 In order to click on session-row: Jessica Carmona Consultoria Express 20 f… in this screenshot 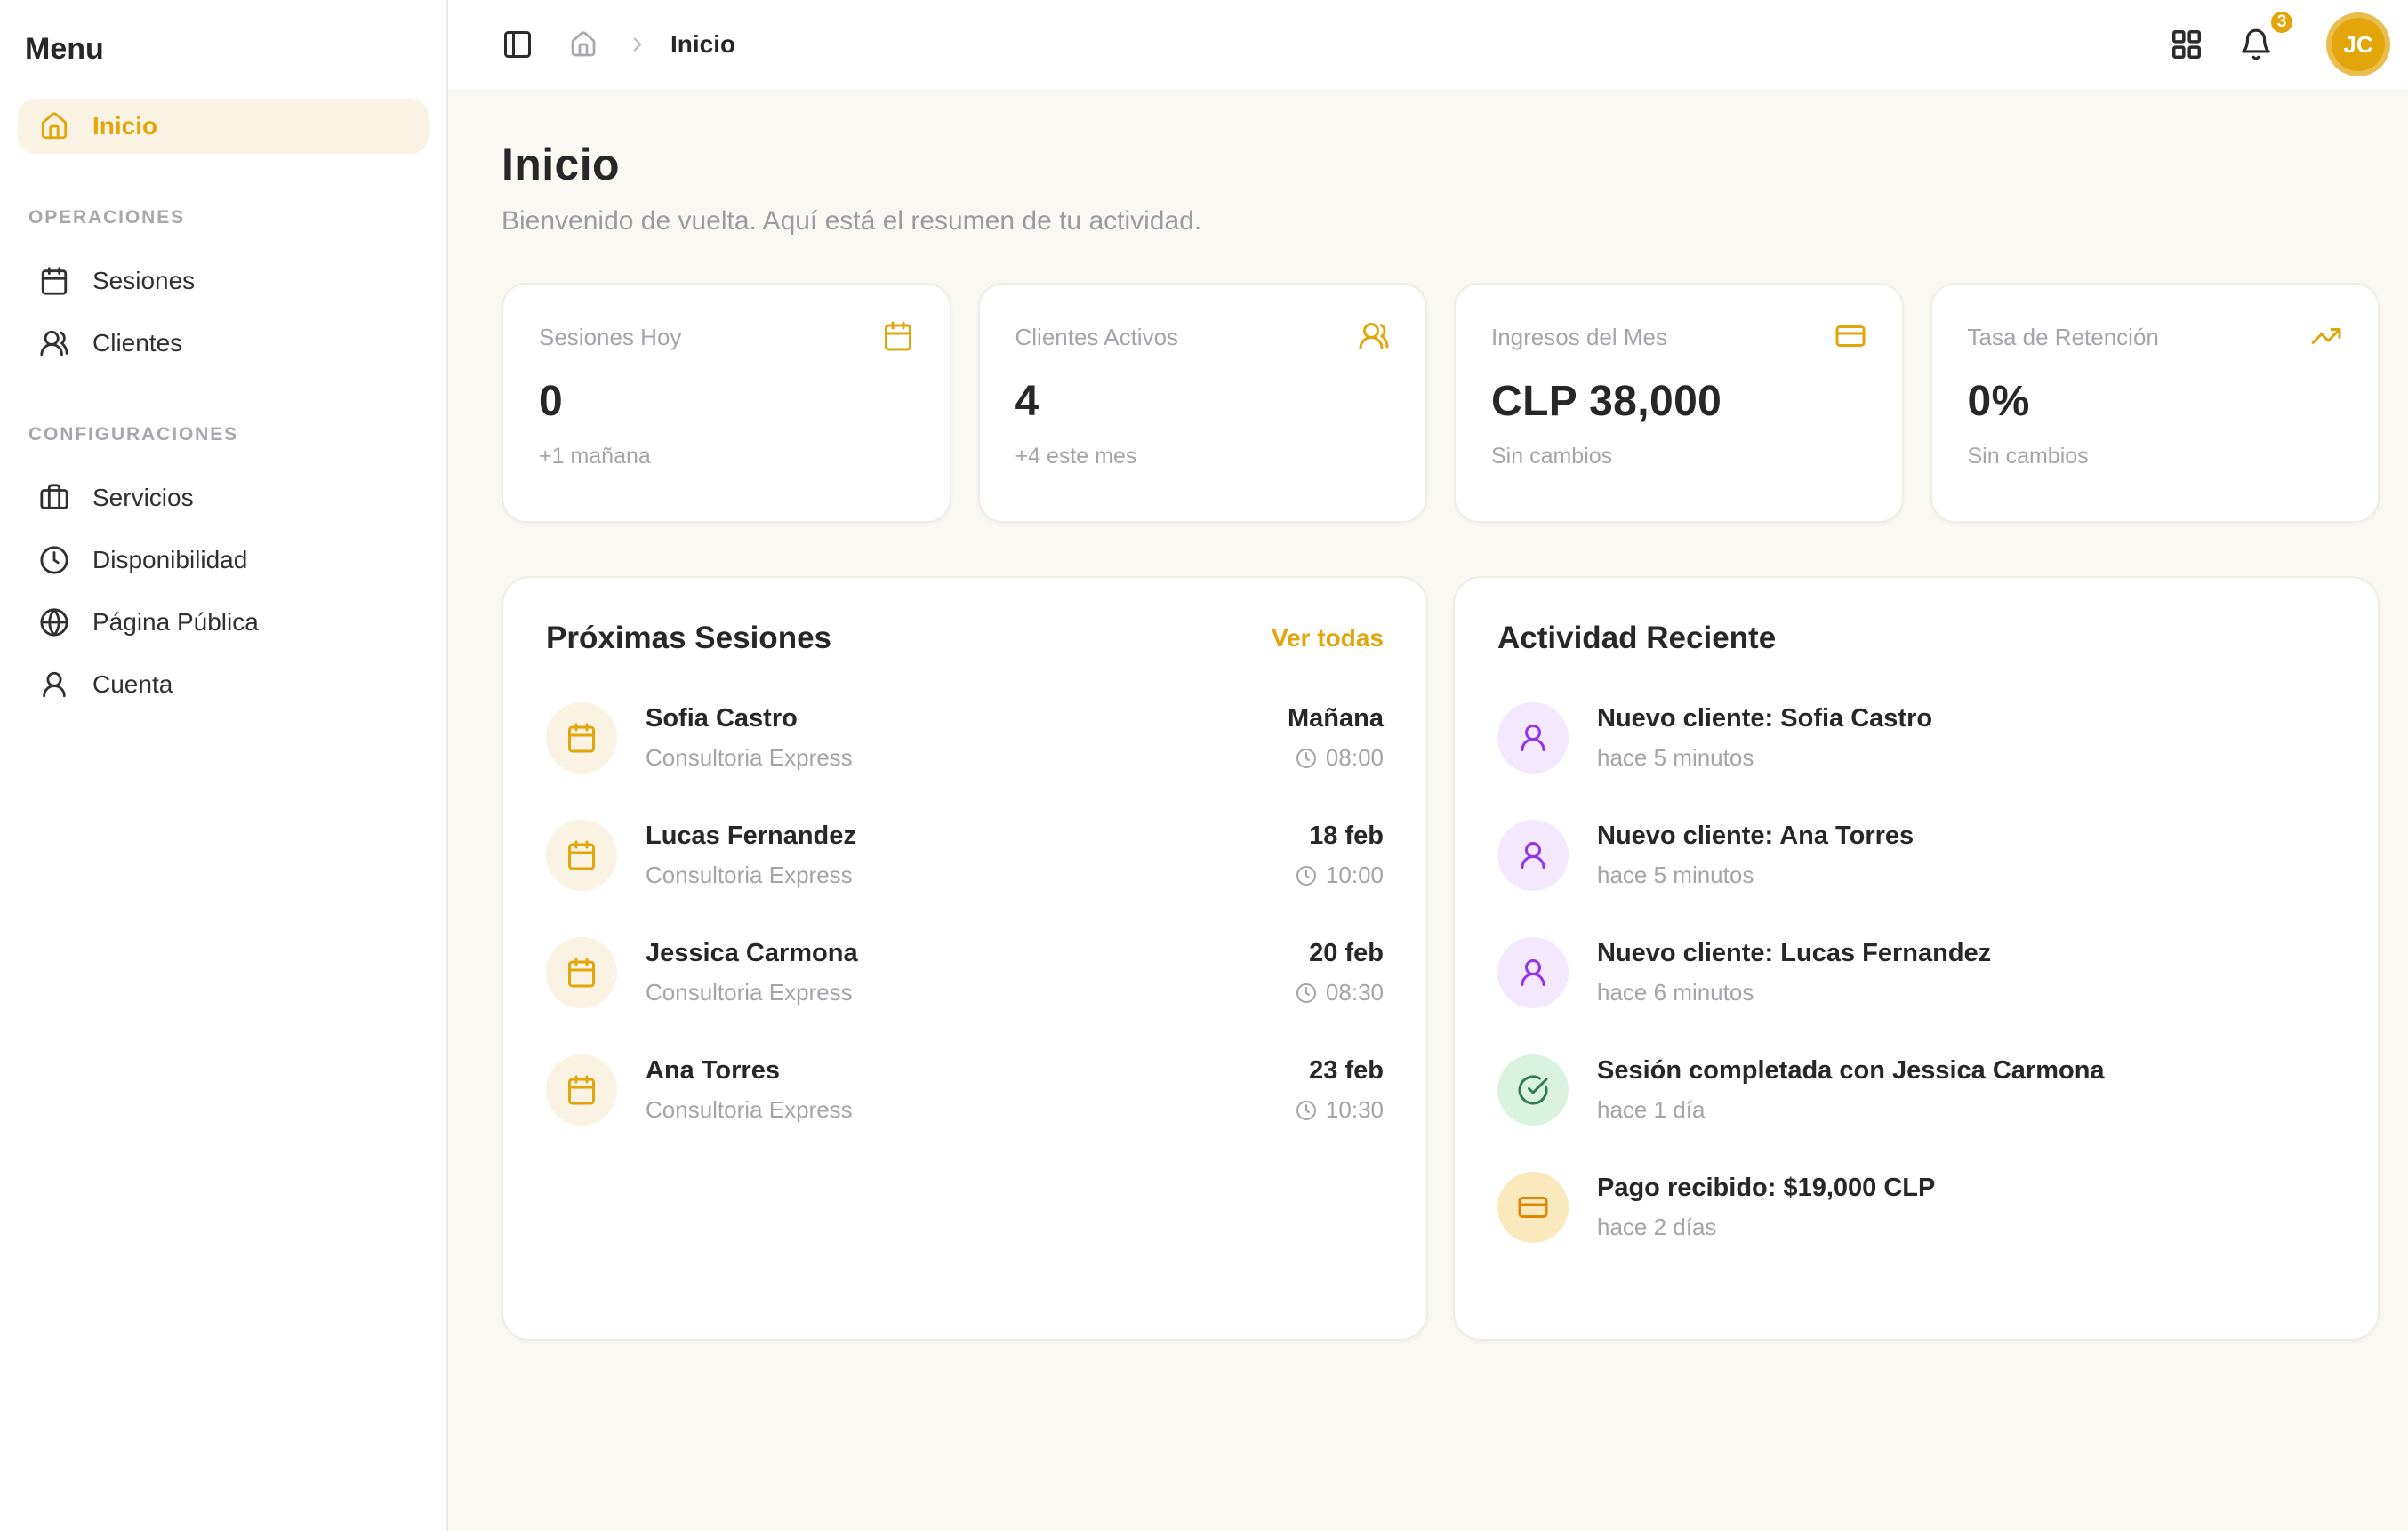, I will do `click(965, 972)`.